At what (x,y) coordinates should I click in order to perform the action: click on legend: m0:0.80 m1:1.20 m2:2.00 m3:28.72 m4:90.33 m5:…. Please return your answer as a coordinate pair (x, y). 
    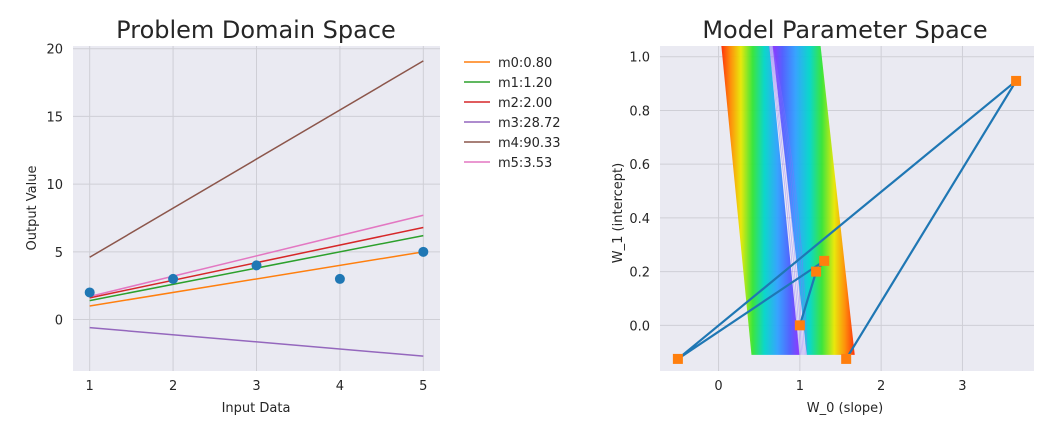
    Looking at the image, I should click on (512, 113).